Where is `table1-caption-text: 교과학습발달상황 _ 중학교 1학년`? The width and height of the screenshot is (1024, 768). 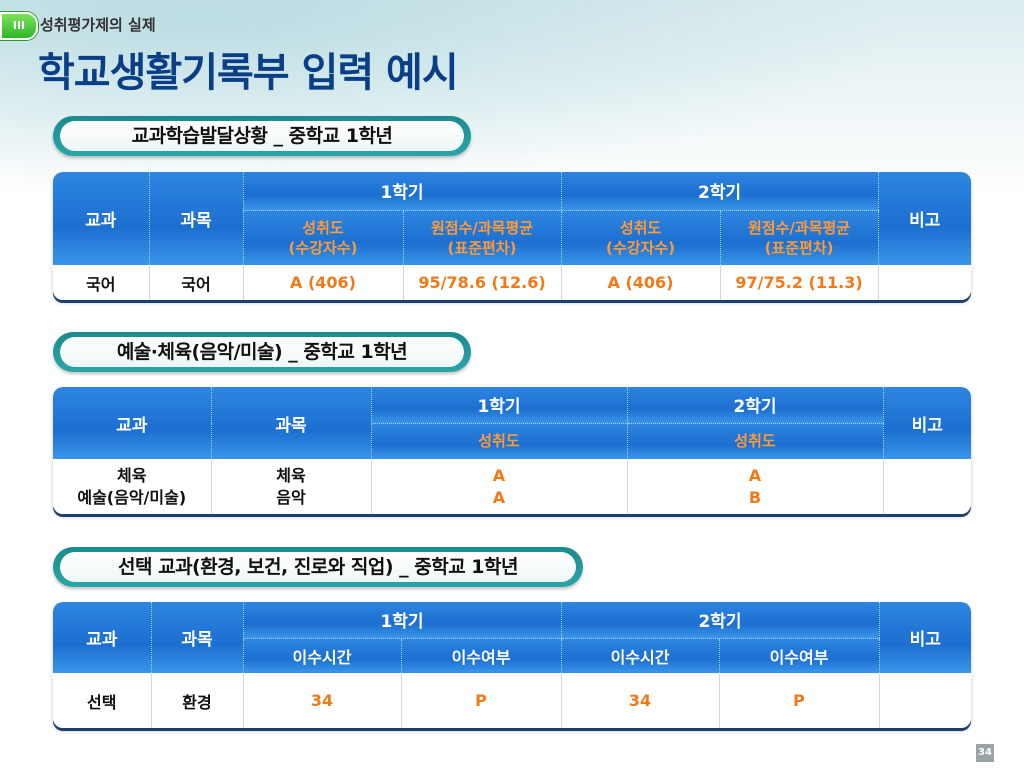 table1-caption-text: 교과학습발달상황 _ 중학교 1학년 is located at coordinates (262, 136).